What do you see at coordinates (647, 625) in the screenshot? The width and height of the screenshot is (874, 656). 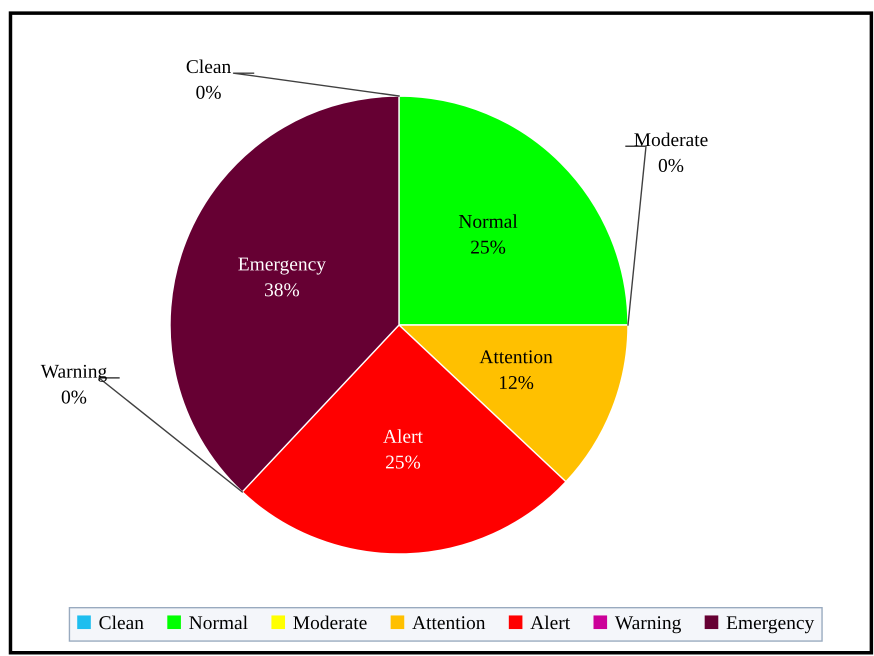 I see `legend-label: Warning` at bounding box center [647, 625].